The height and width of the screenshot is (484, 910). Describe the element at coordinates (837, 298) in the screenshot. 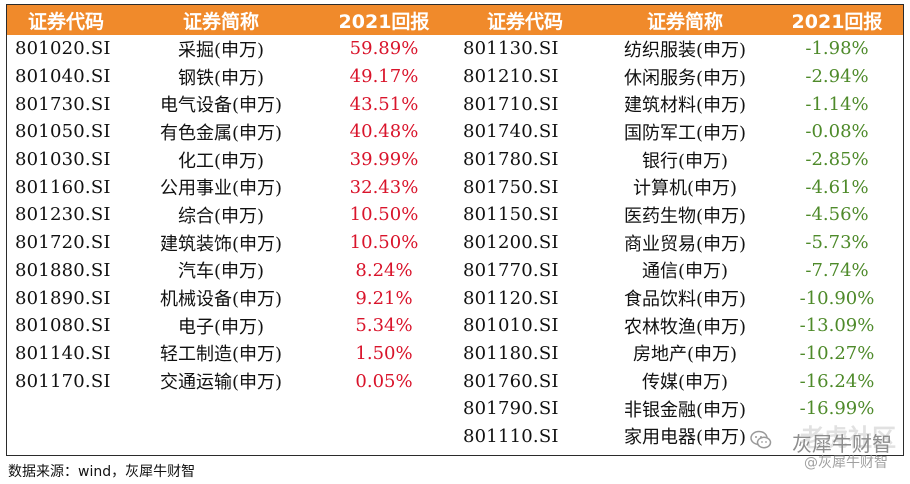

I see `right-return-value: -10.90%` at that location.